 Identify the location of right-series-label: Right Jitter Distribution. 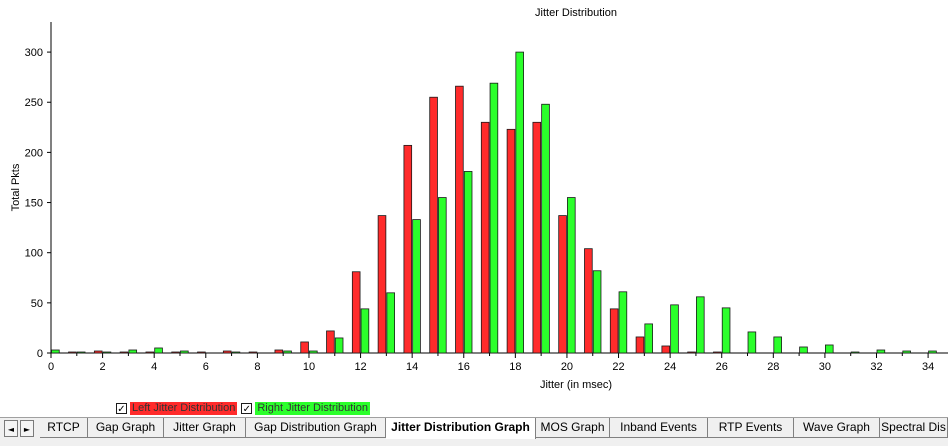
(312, 408).